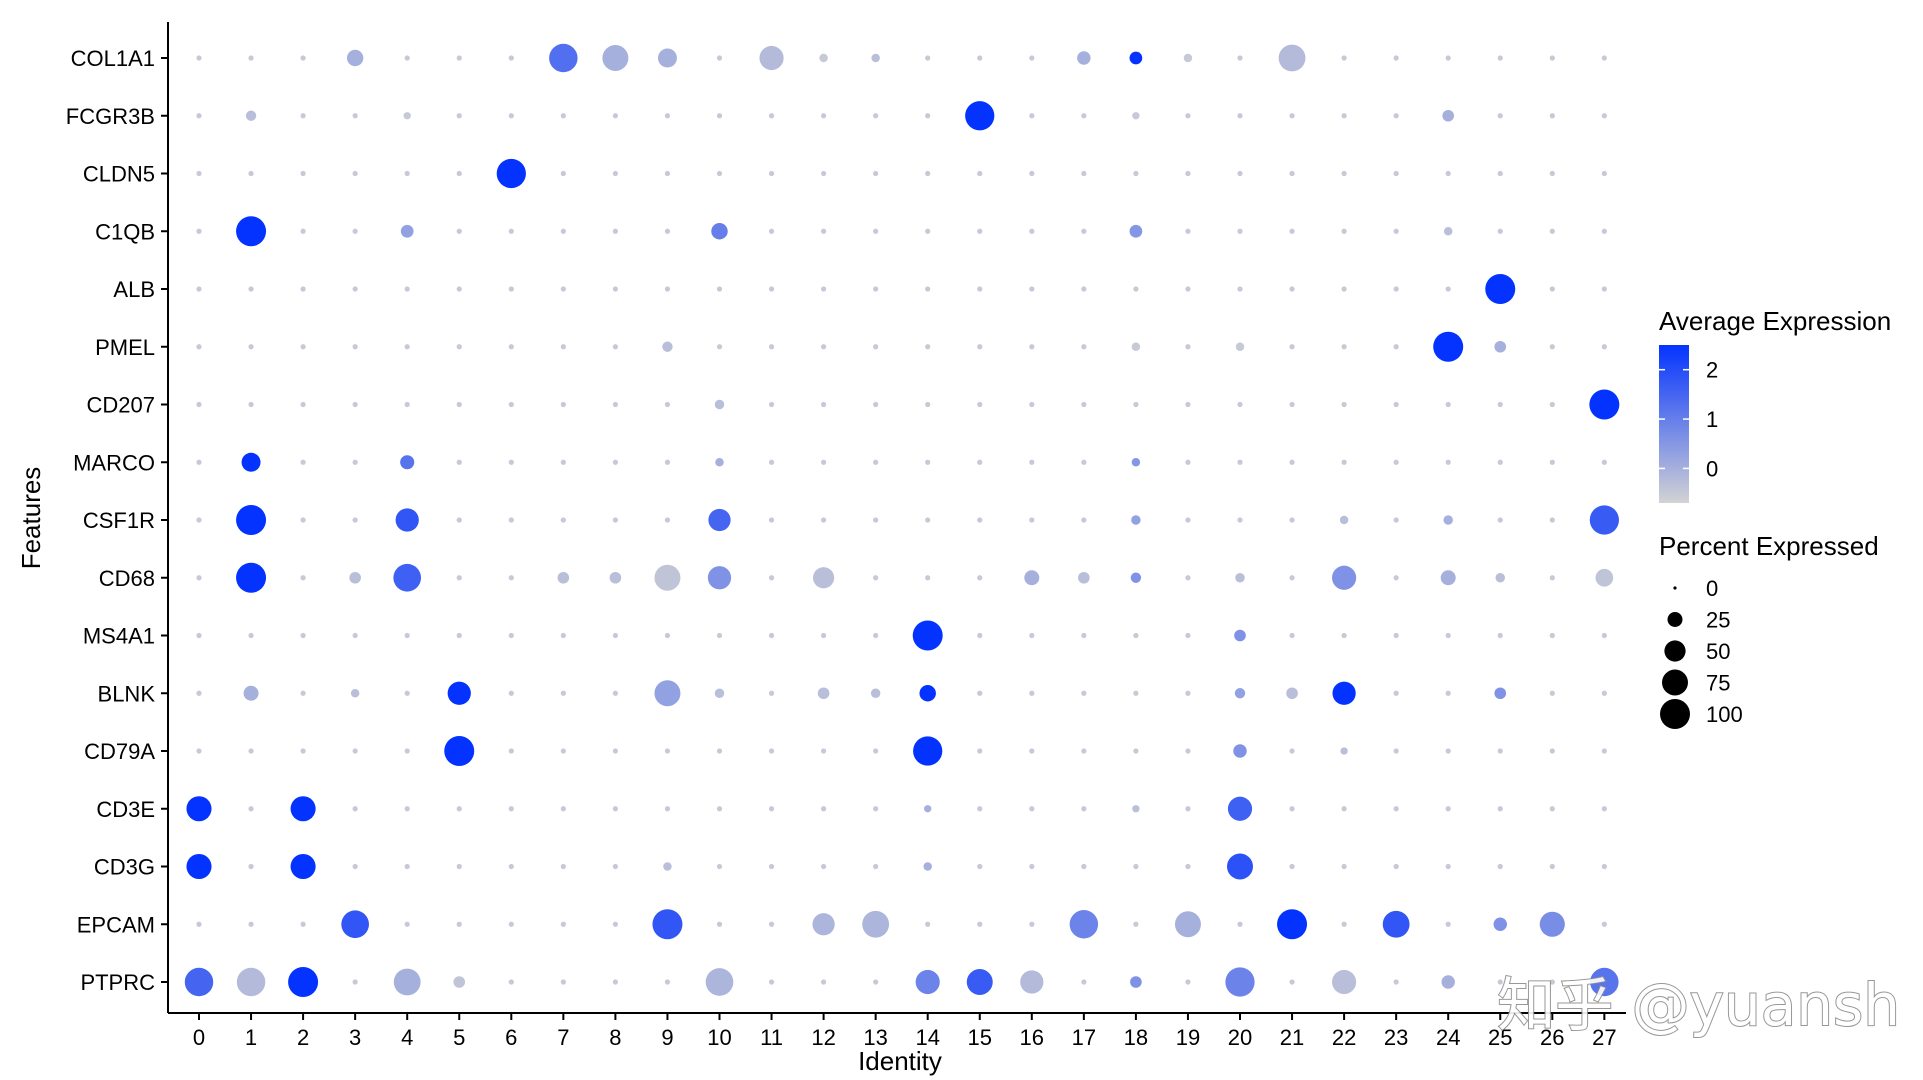 This screenshot has height=1080, width=1923. What do you see at coordinates (119, 174) in the screenshot?
I see `y-tick-label: CLDN5` at bounding box center [119, 174].